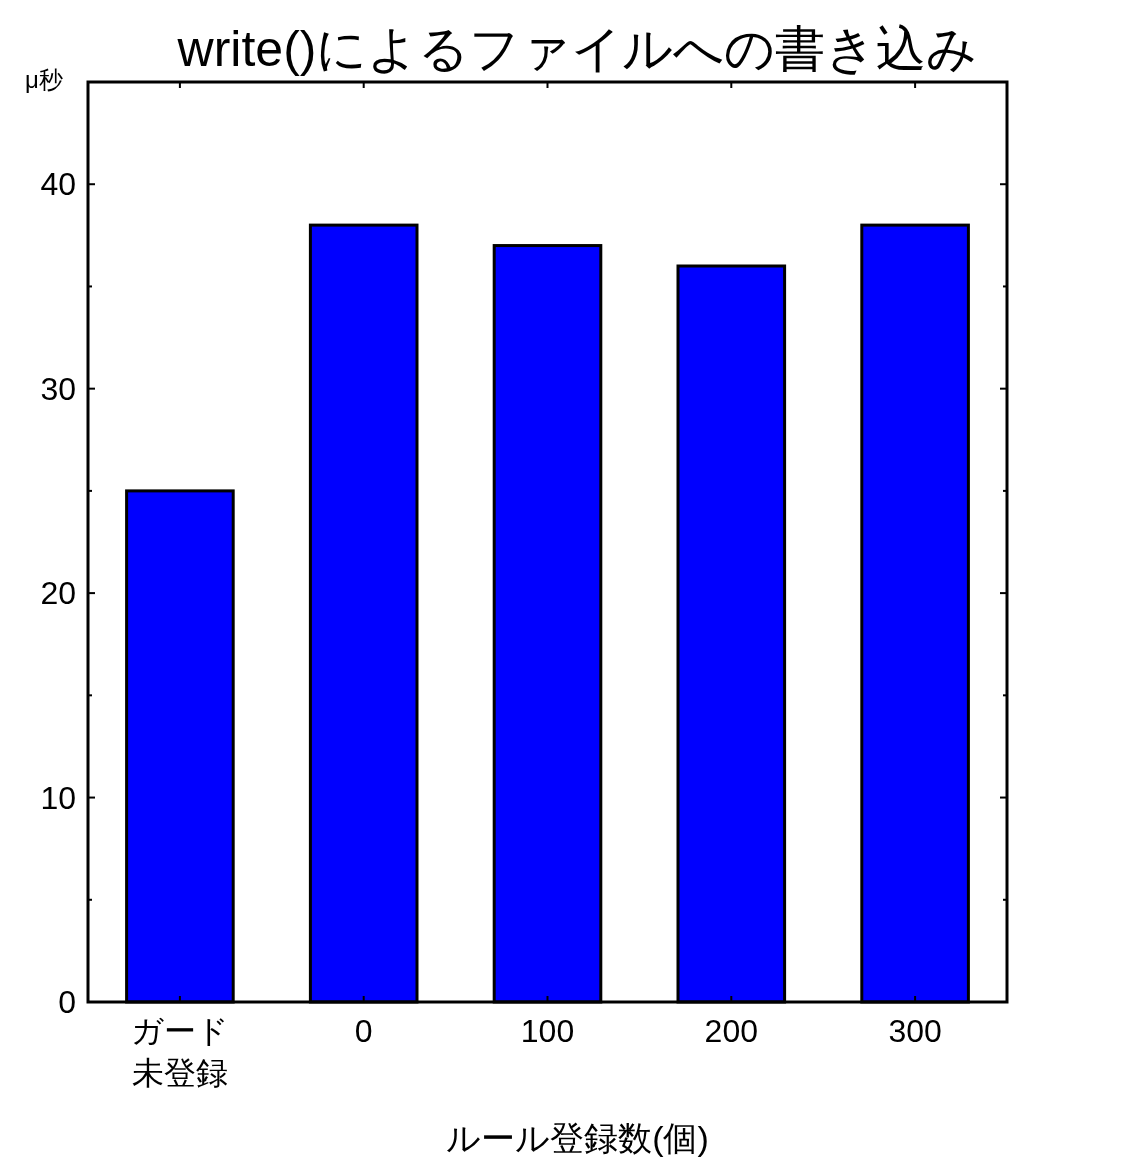 This screenshot has height=1164, width=1131. Describe the element at coordinates (731, 1031) in the screenshot. I see `x-tick-label: 200` at that location.